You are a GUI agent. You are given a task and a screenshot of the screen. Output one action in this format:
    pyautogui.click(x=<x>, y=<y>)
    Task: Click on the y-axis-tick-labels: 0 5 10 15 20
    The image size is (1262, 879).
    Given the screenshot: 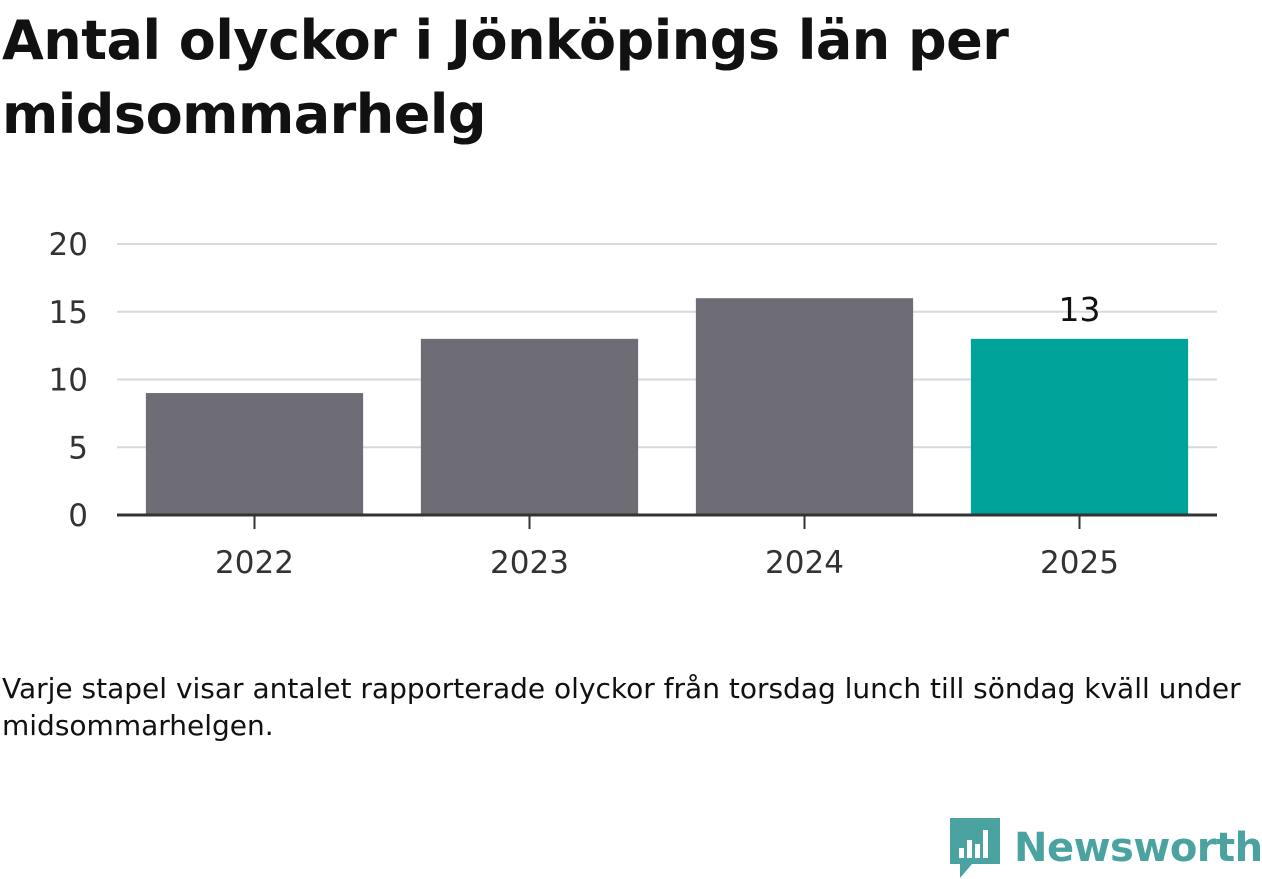 What is the action you would take?
    pyautogui.click(x=68, y=380)
    